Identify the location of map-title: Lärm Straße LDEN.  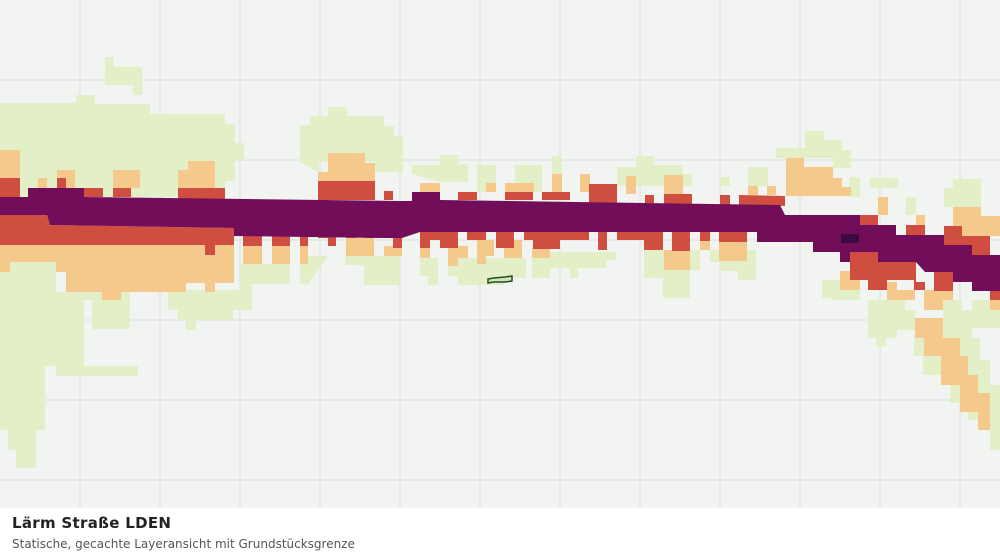
(92, 523).